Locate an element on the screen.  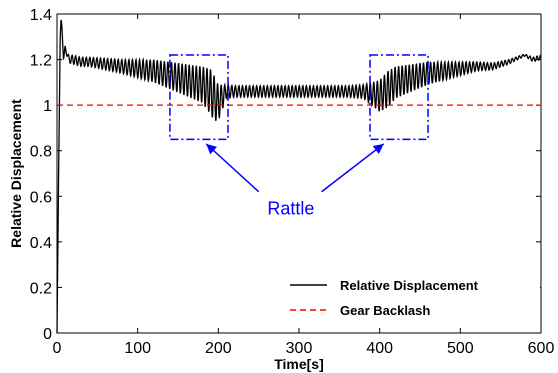
y-tick-label: 0.2 is located at coordinates (41, 288).